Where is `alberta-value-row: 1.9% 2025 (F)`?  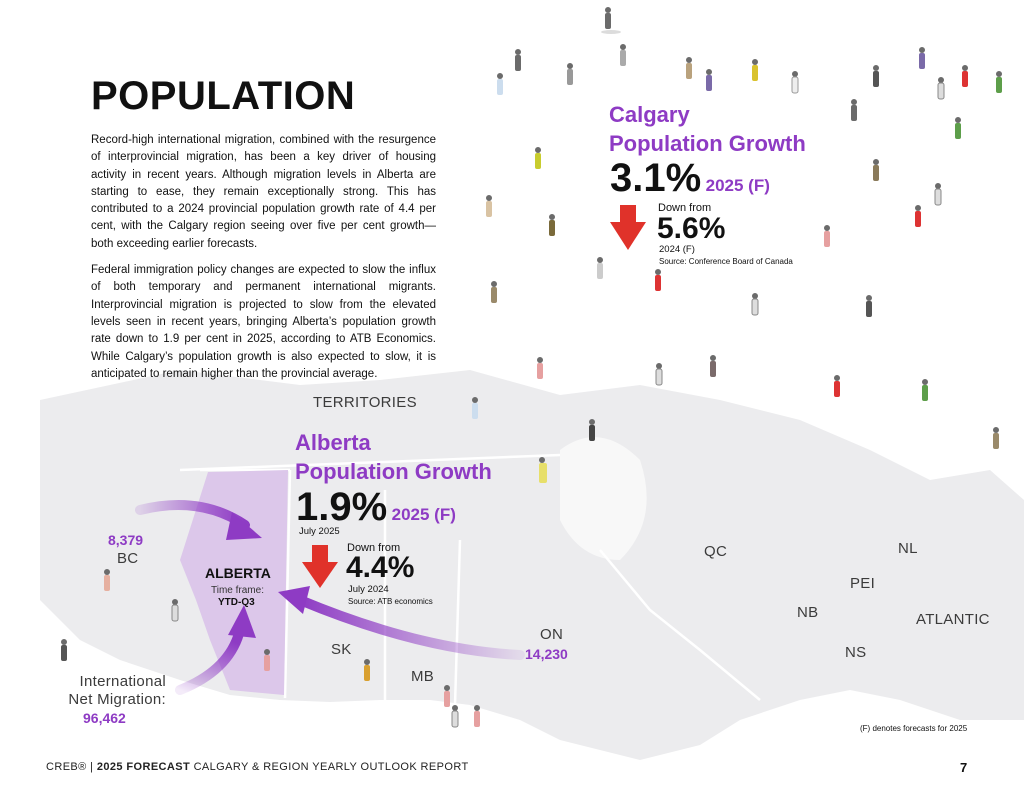 alberta-value-row: 1.9% 2025 (F) is located at coordinates (376, 507).